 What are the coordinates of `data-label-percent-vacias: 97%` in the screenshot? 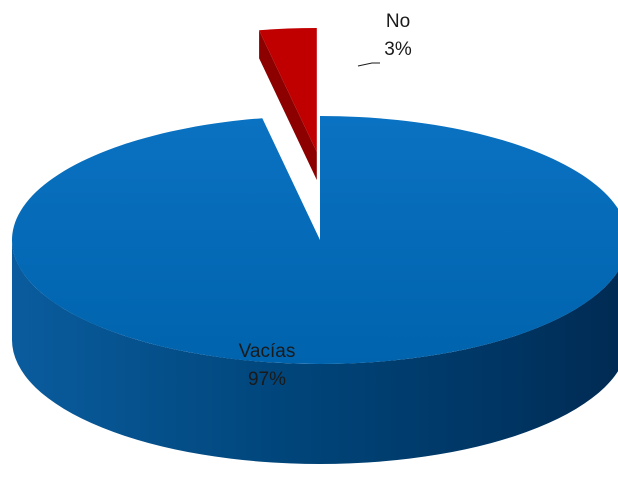 It's located at (267, 379).